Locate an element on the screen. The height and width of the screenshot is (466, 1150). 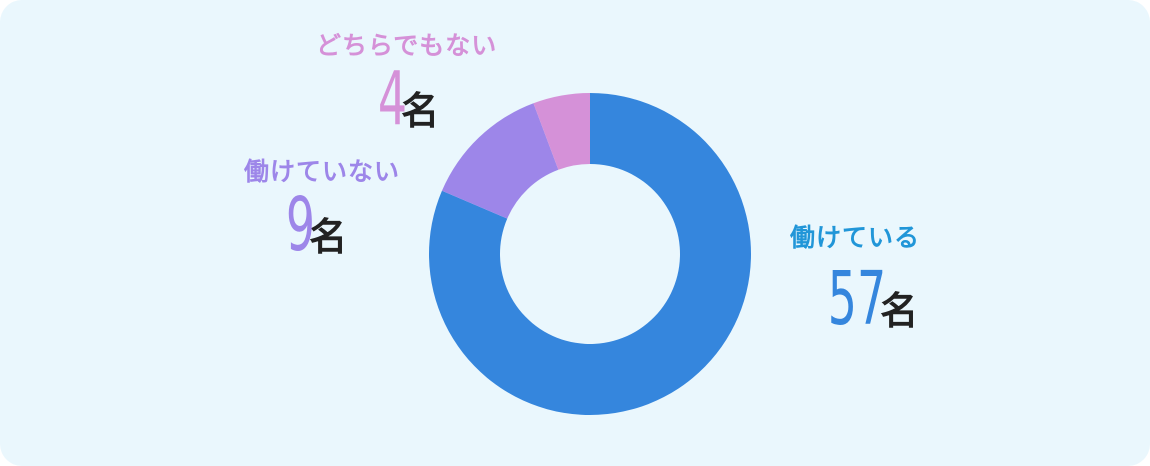
slice-count-not-working: 9名 is located at coordinates (307, 225).